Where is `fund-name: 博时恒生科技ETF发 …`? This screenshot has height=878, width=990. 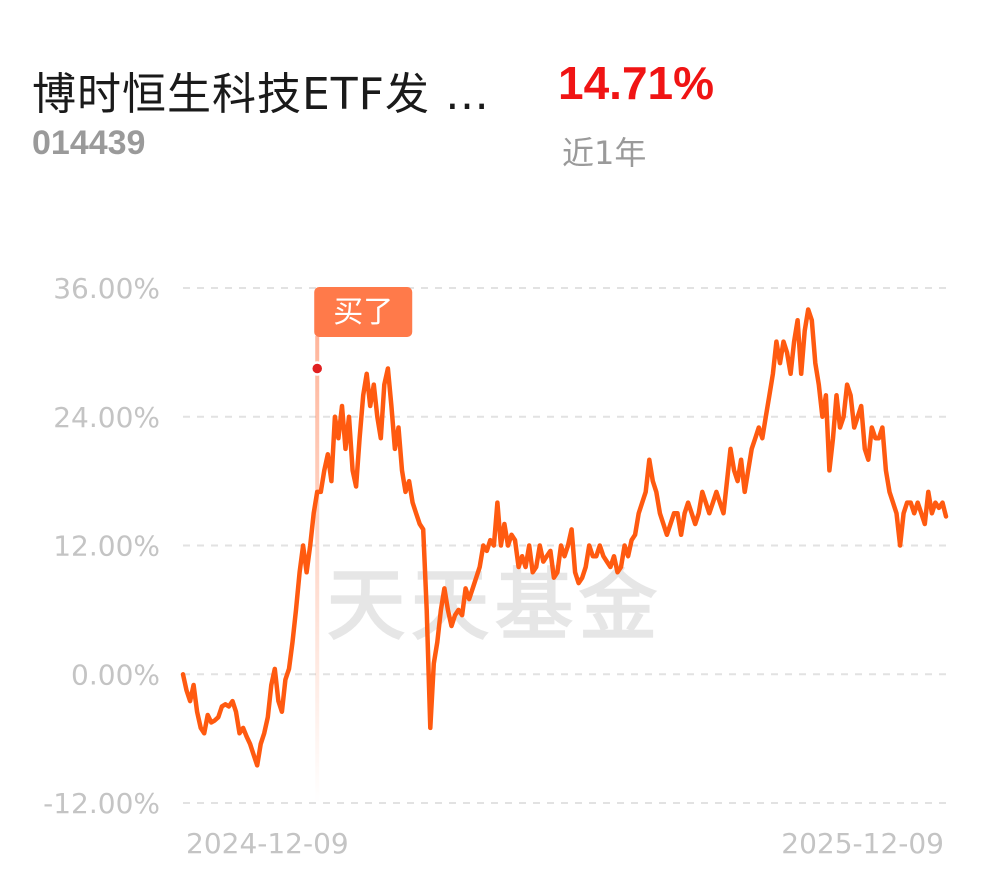 fund-name: 博时恒生科技ETF发 … is located at coordinates (261, 94).